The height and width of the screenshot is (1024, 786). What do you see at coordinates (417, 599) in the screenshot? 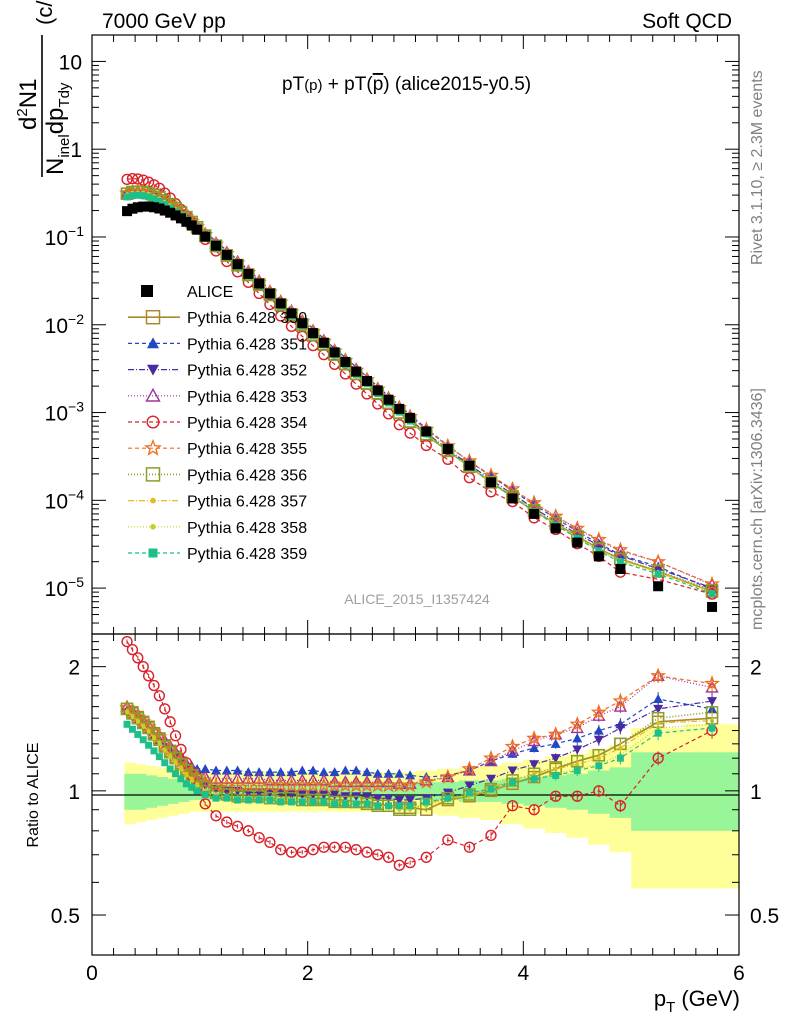
I see `analysis-label: ALICE_2015_I1357424` at bounding box center [417, 599].